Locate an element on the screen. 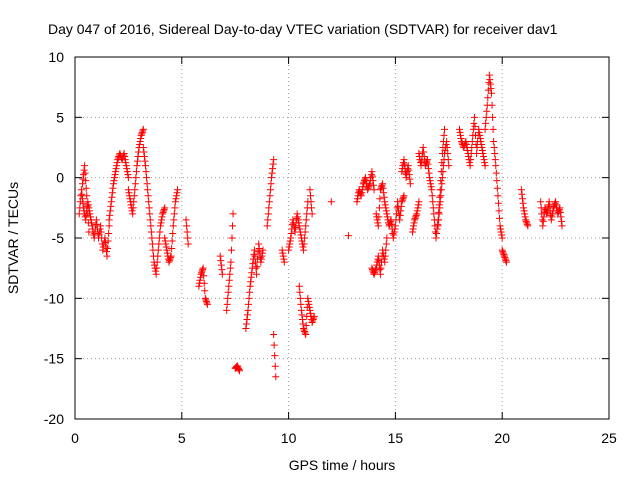 Image resolution: width=640 pixels, height=480 pixels. x-tick-label: 0 is located at coordinates (75, 438).